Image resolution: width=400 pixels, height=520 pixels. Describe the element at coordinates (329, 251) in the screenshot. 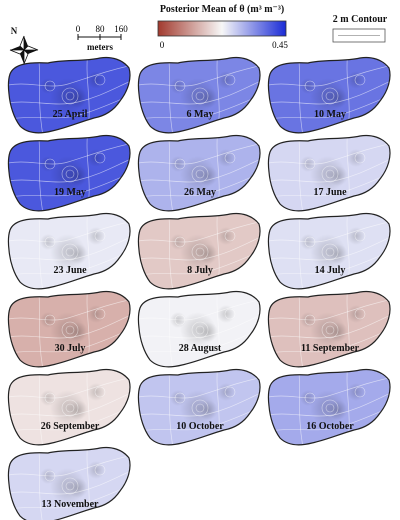

I see `map-panel-14-july: 14 July` at that location.